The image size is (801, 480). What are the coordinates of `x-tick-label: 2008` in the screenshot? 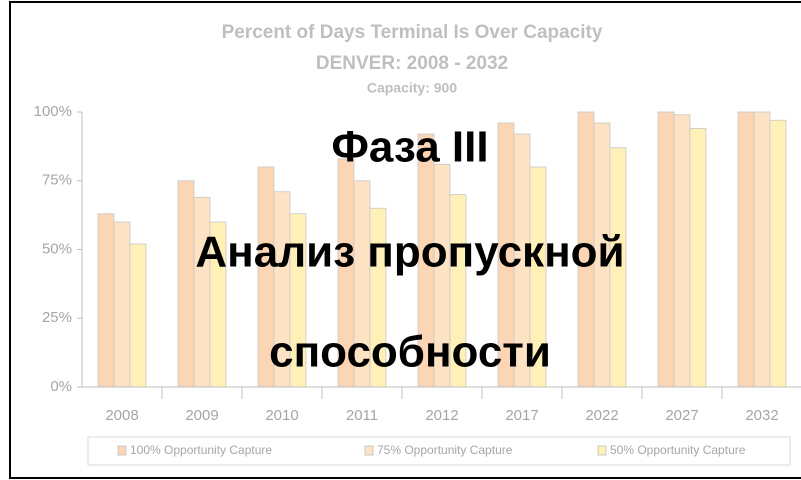 It's located at (121, 415).